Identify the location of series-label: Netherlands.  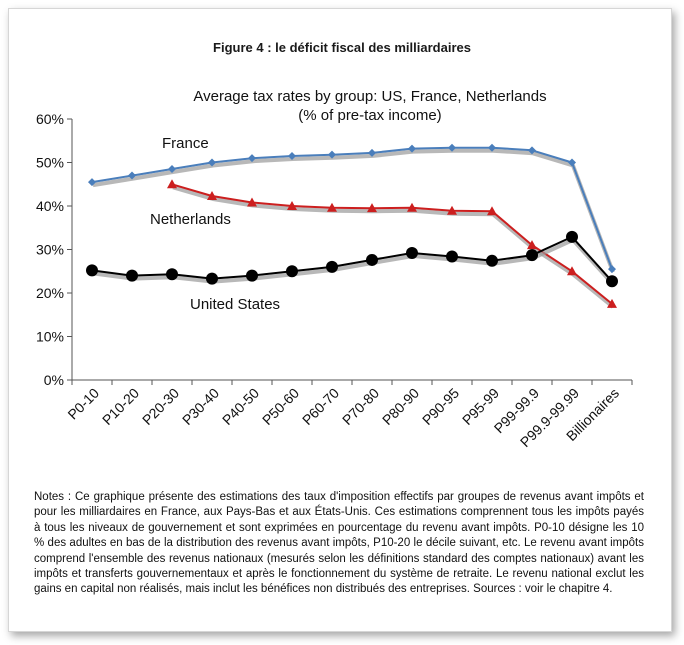
(190, 219).